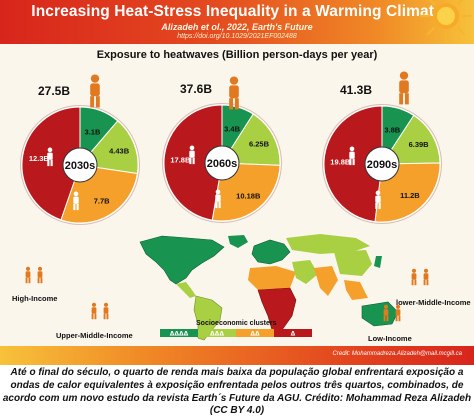 Image resolution: width=474 pixels, height=418 pixels. I want to click on doi-link: https://doi.org/10.1029/2021EF002488, so click(237, 36).